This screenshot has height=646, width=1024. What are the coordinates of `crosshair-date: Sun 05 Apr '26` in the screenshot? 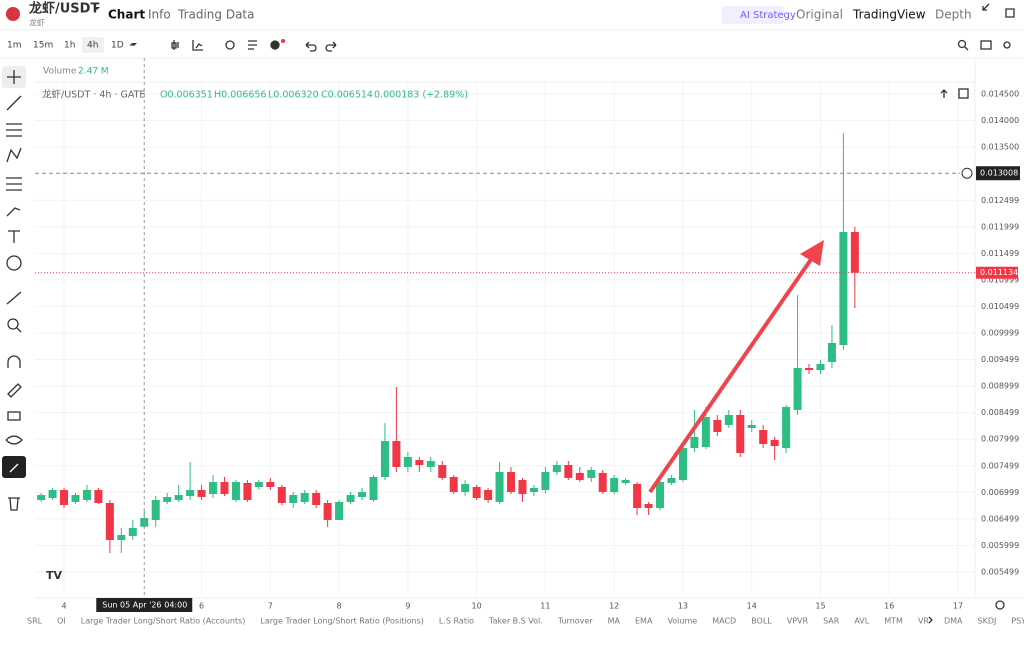 It's located at (131, 605).